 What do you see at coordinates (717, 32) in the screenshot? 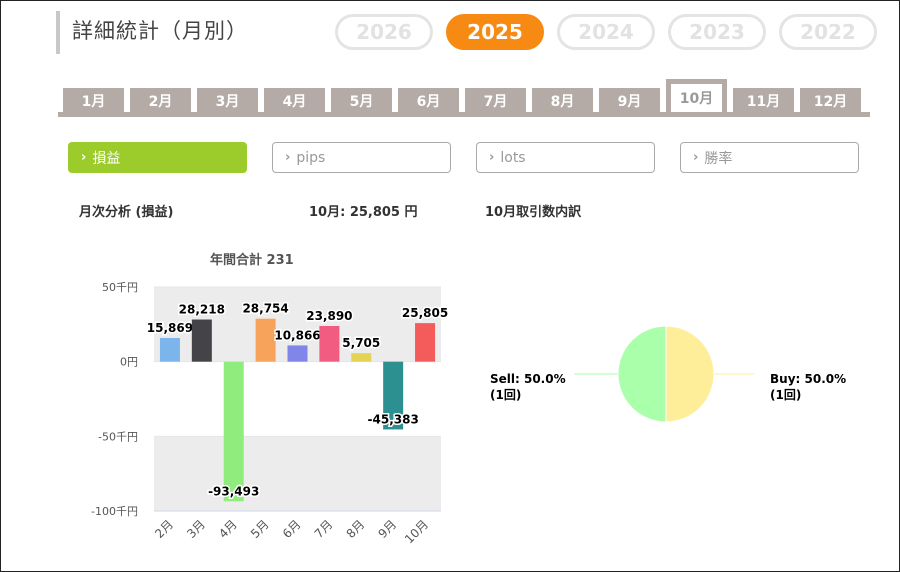
I see `year-tab-2023: 2023` at bounding box center [717, 32].